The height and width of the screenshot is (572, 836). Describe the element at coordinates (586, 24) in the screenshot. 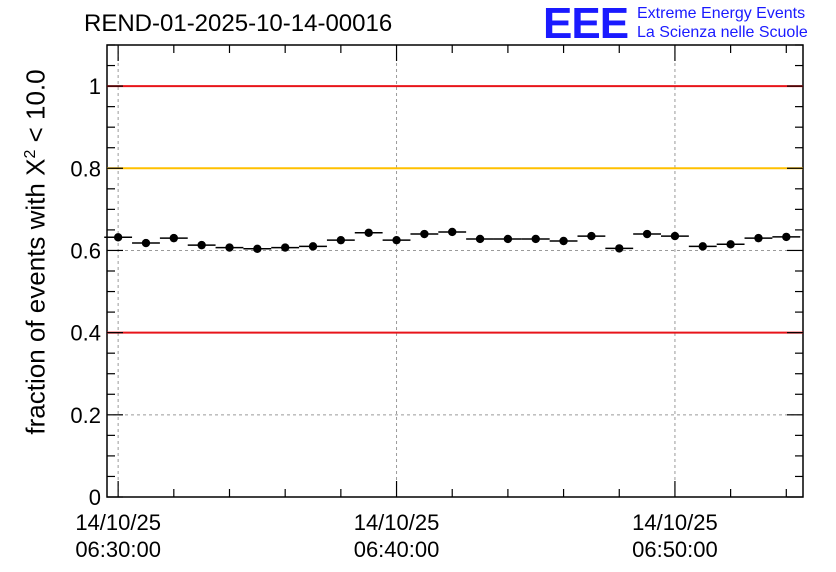

I see `eee-logo: EEE` at that location.